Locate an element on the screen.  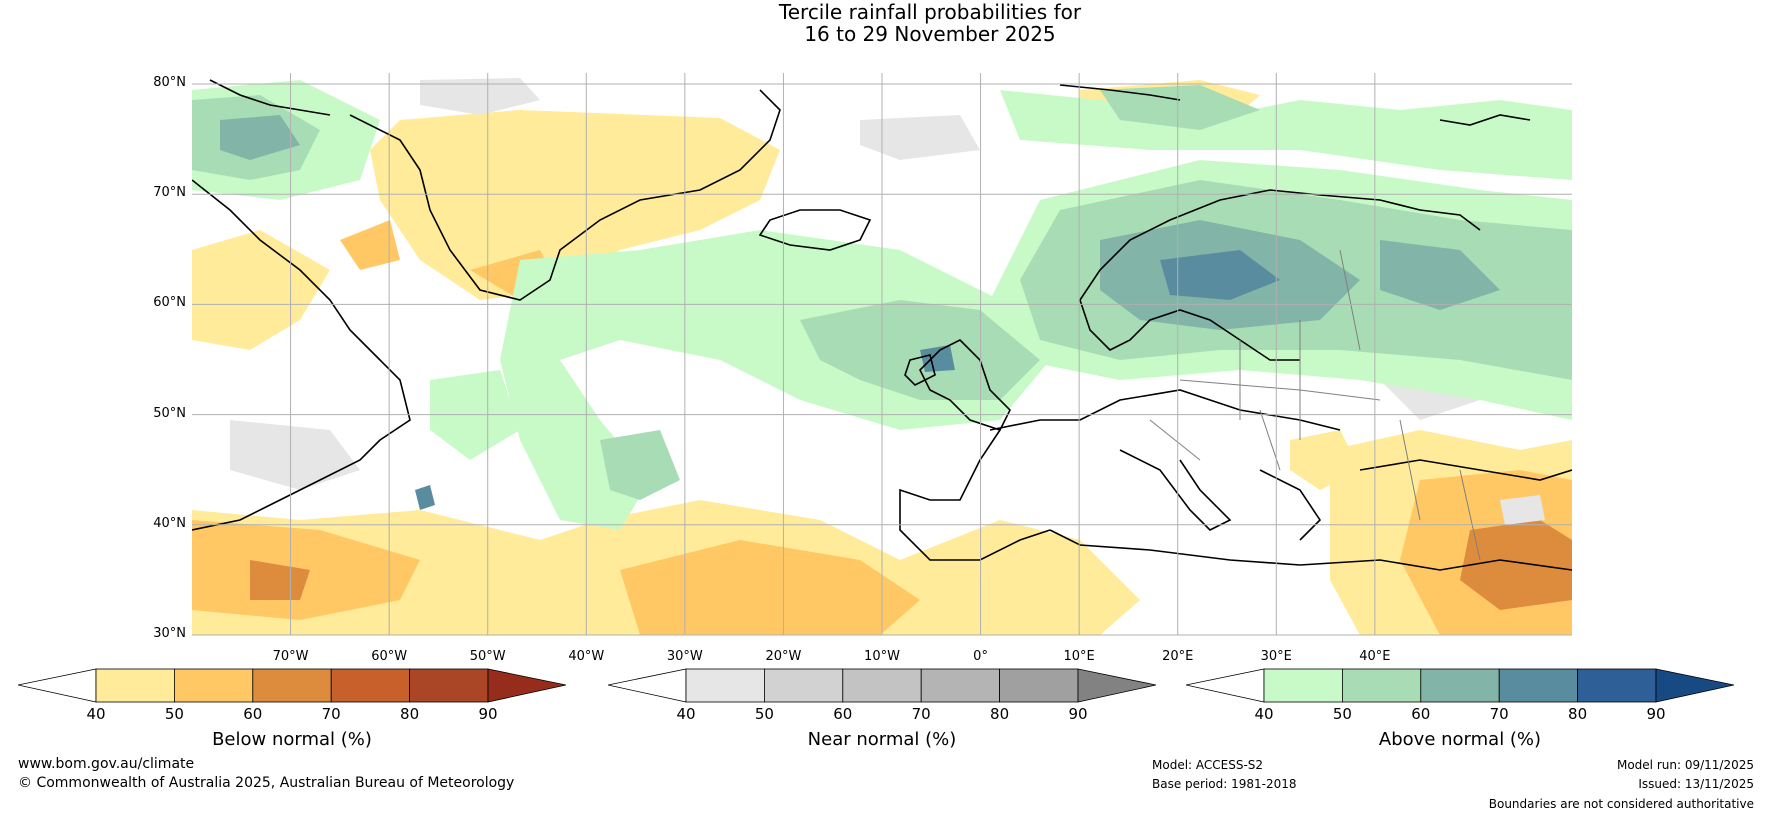
lon-tick-label: 20°E is located at coordinates (1178, 656).